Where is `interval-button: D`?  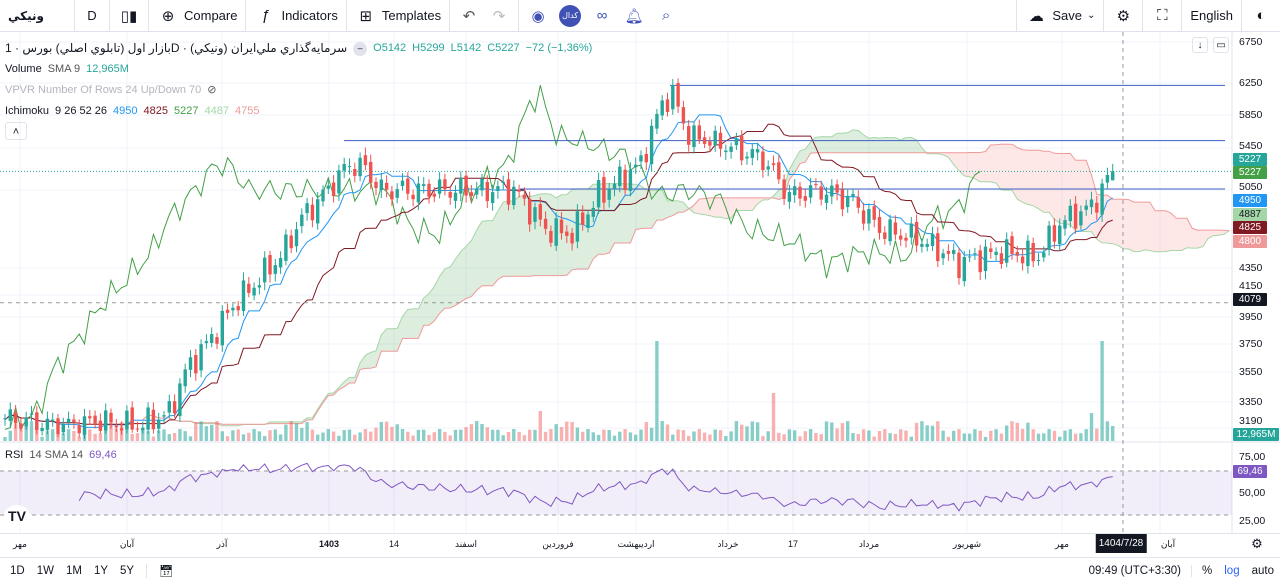 interval-button: D is located at coordinates (92, 16).